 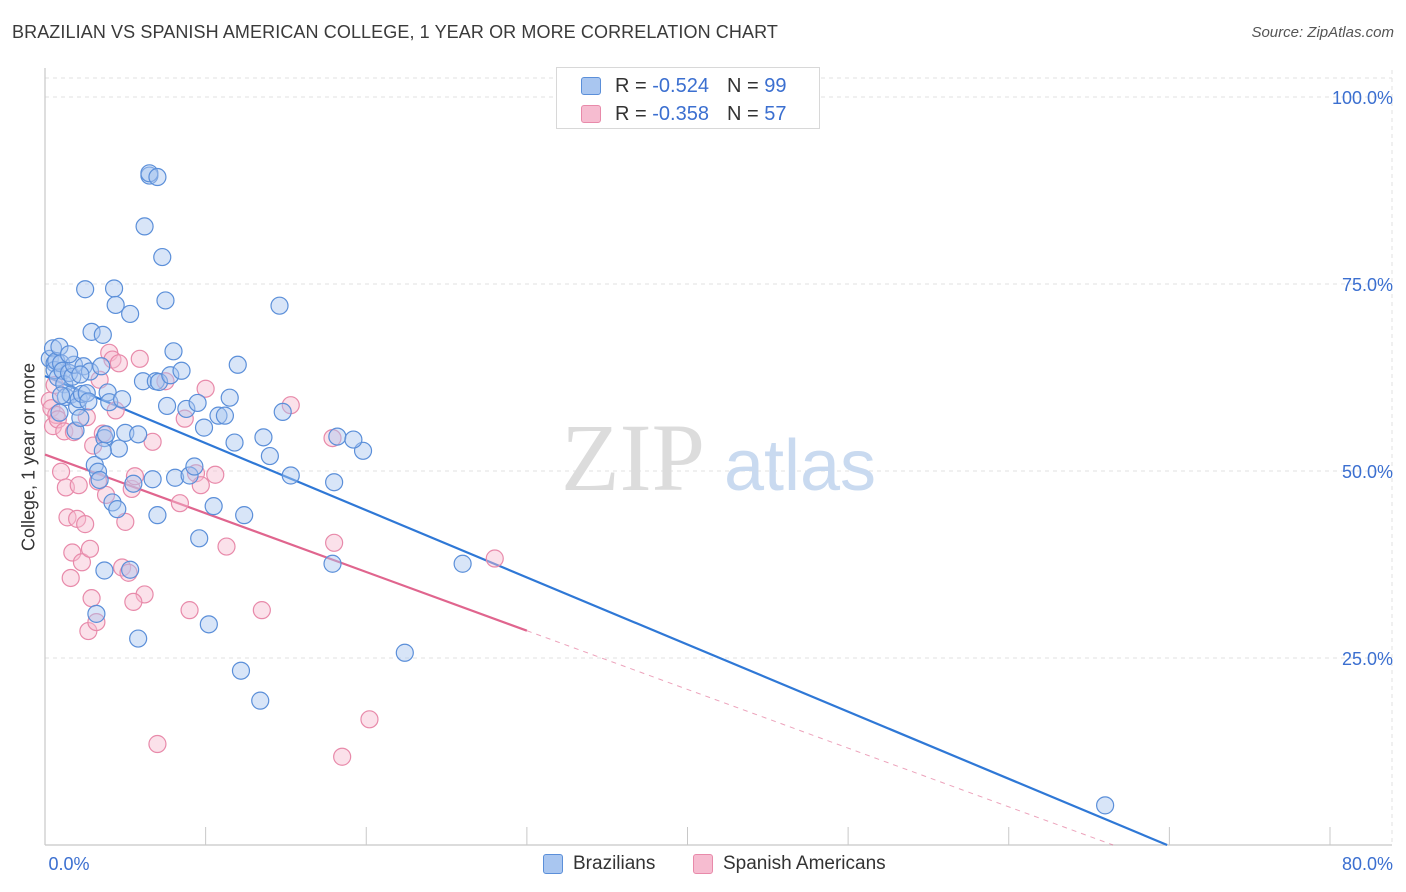 I want to click on legend-label: Spanish Americans, so click(x=804, y=863).